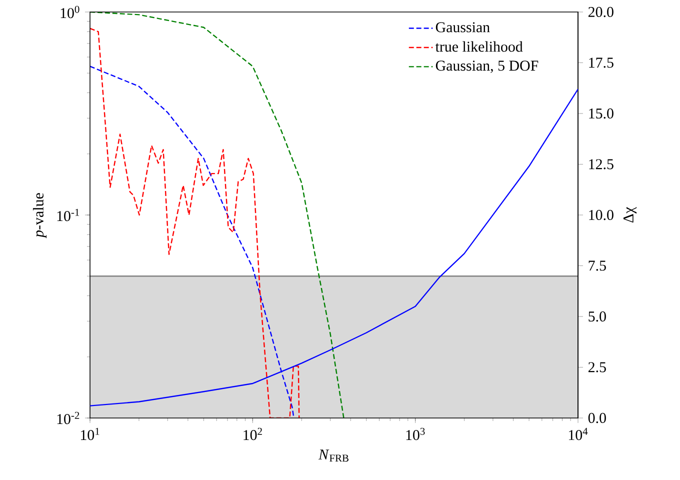  I want to click on y2-tick-label: 10.0, so click(601, 215).